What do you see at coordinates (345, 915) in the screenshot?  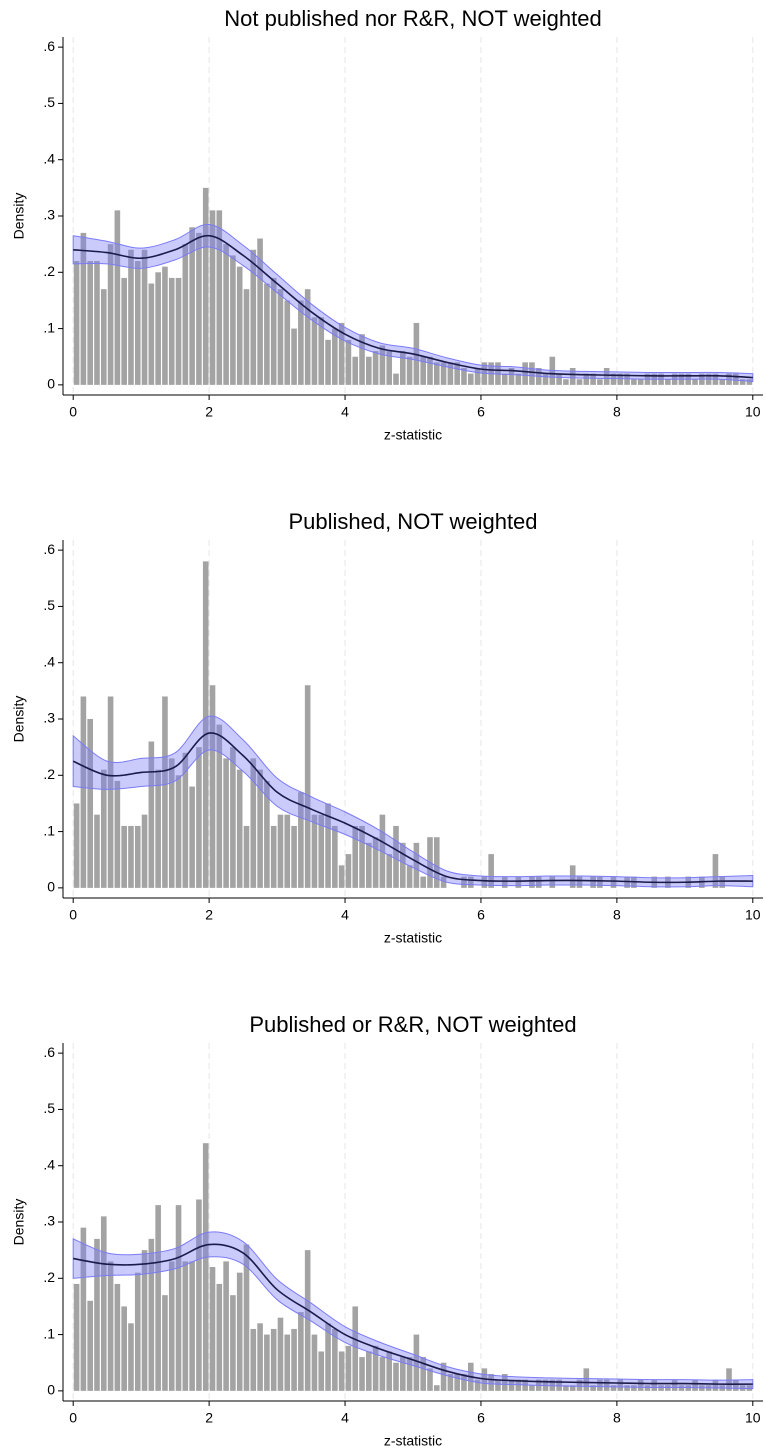 I see `x-tick-label: 4` at bounding box center [345, 915].